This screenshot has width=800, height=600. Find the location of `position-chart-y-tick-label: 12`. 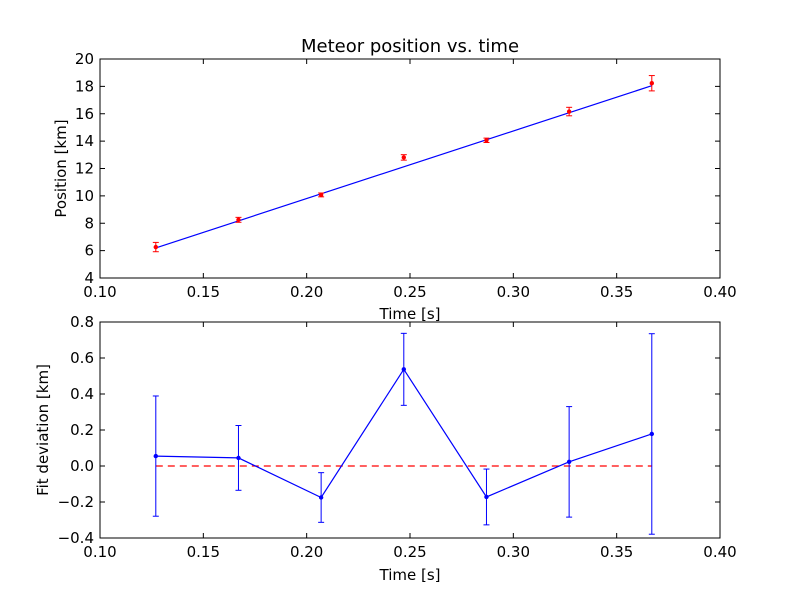

position-chart-y-tick-label: 12 is located at coordinates (84, 169).